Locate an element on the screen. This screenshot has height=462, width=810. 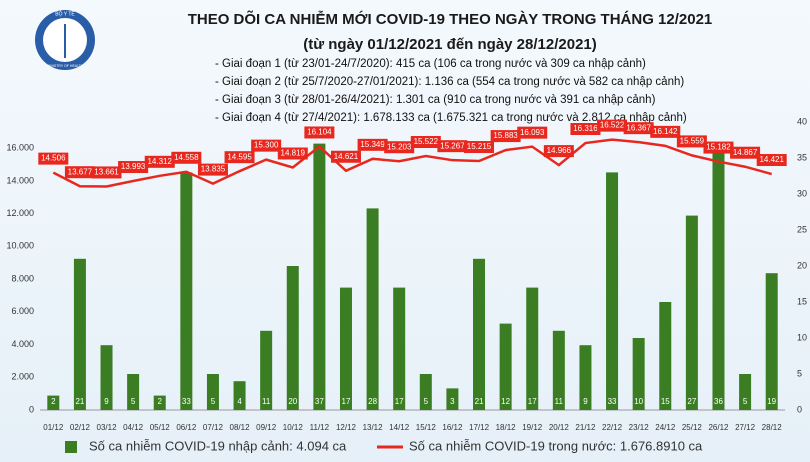
x-tick-label: 12/12 is located at coordinates (346, 427).